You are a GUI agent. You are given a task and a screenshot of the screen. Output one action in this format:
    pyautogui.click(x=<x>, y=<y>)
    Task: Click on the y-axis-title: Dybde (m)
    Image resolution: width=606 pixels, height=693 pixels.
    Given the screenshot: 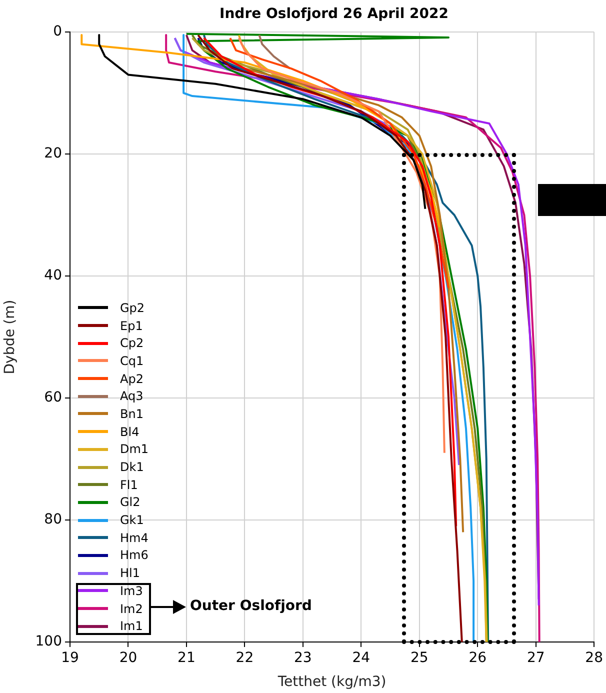 What is the action you would take?
    pyautogui.click(x=10, y=337)
    